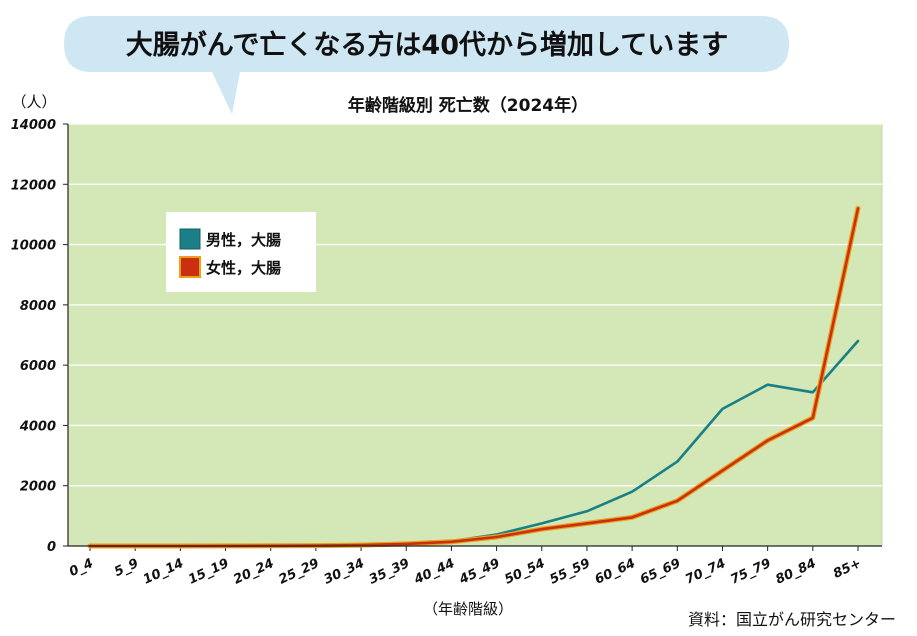 The width and height of the screenshot is (917, 636). I want to click on x-tick-label: 30_34, so click(344, 572).